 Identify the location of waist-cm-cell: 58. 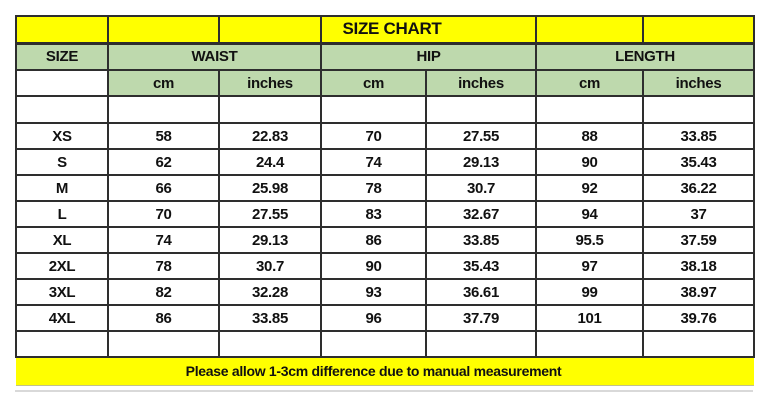
(163, 136).